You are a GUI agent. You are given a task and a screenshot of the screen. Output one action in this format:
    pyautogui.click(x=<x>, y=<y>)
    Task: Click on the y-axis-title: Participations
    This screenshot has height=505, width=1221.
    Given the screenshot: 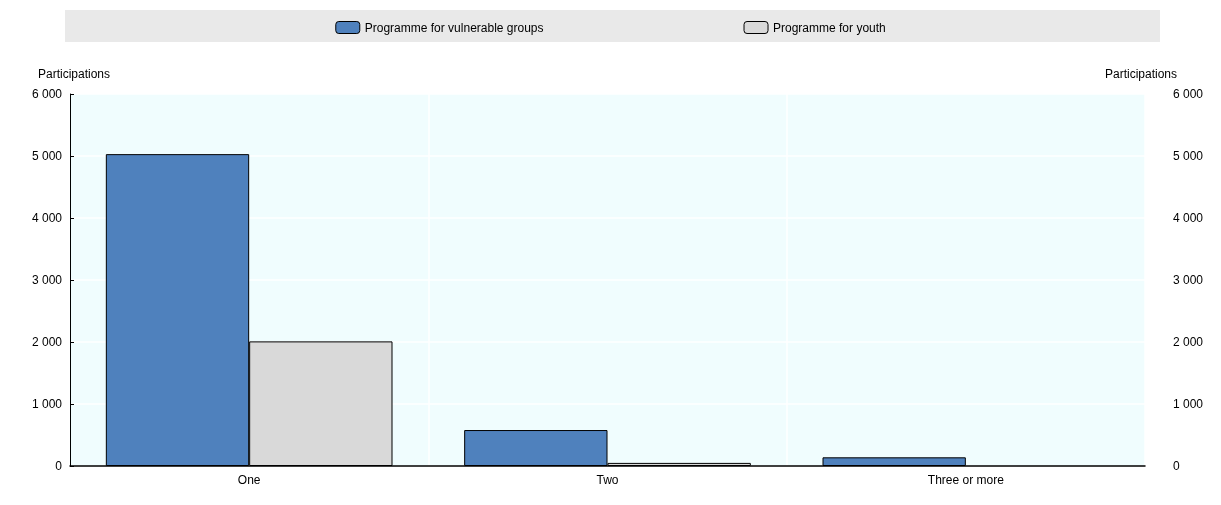 What is the action you would take?
    pyautogui.click(x=73, y=74)
    